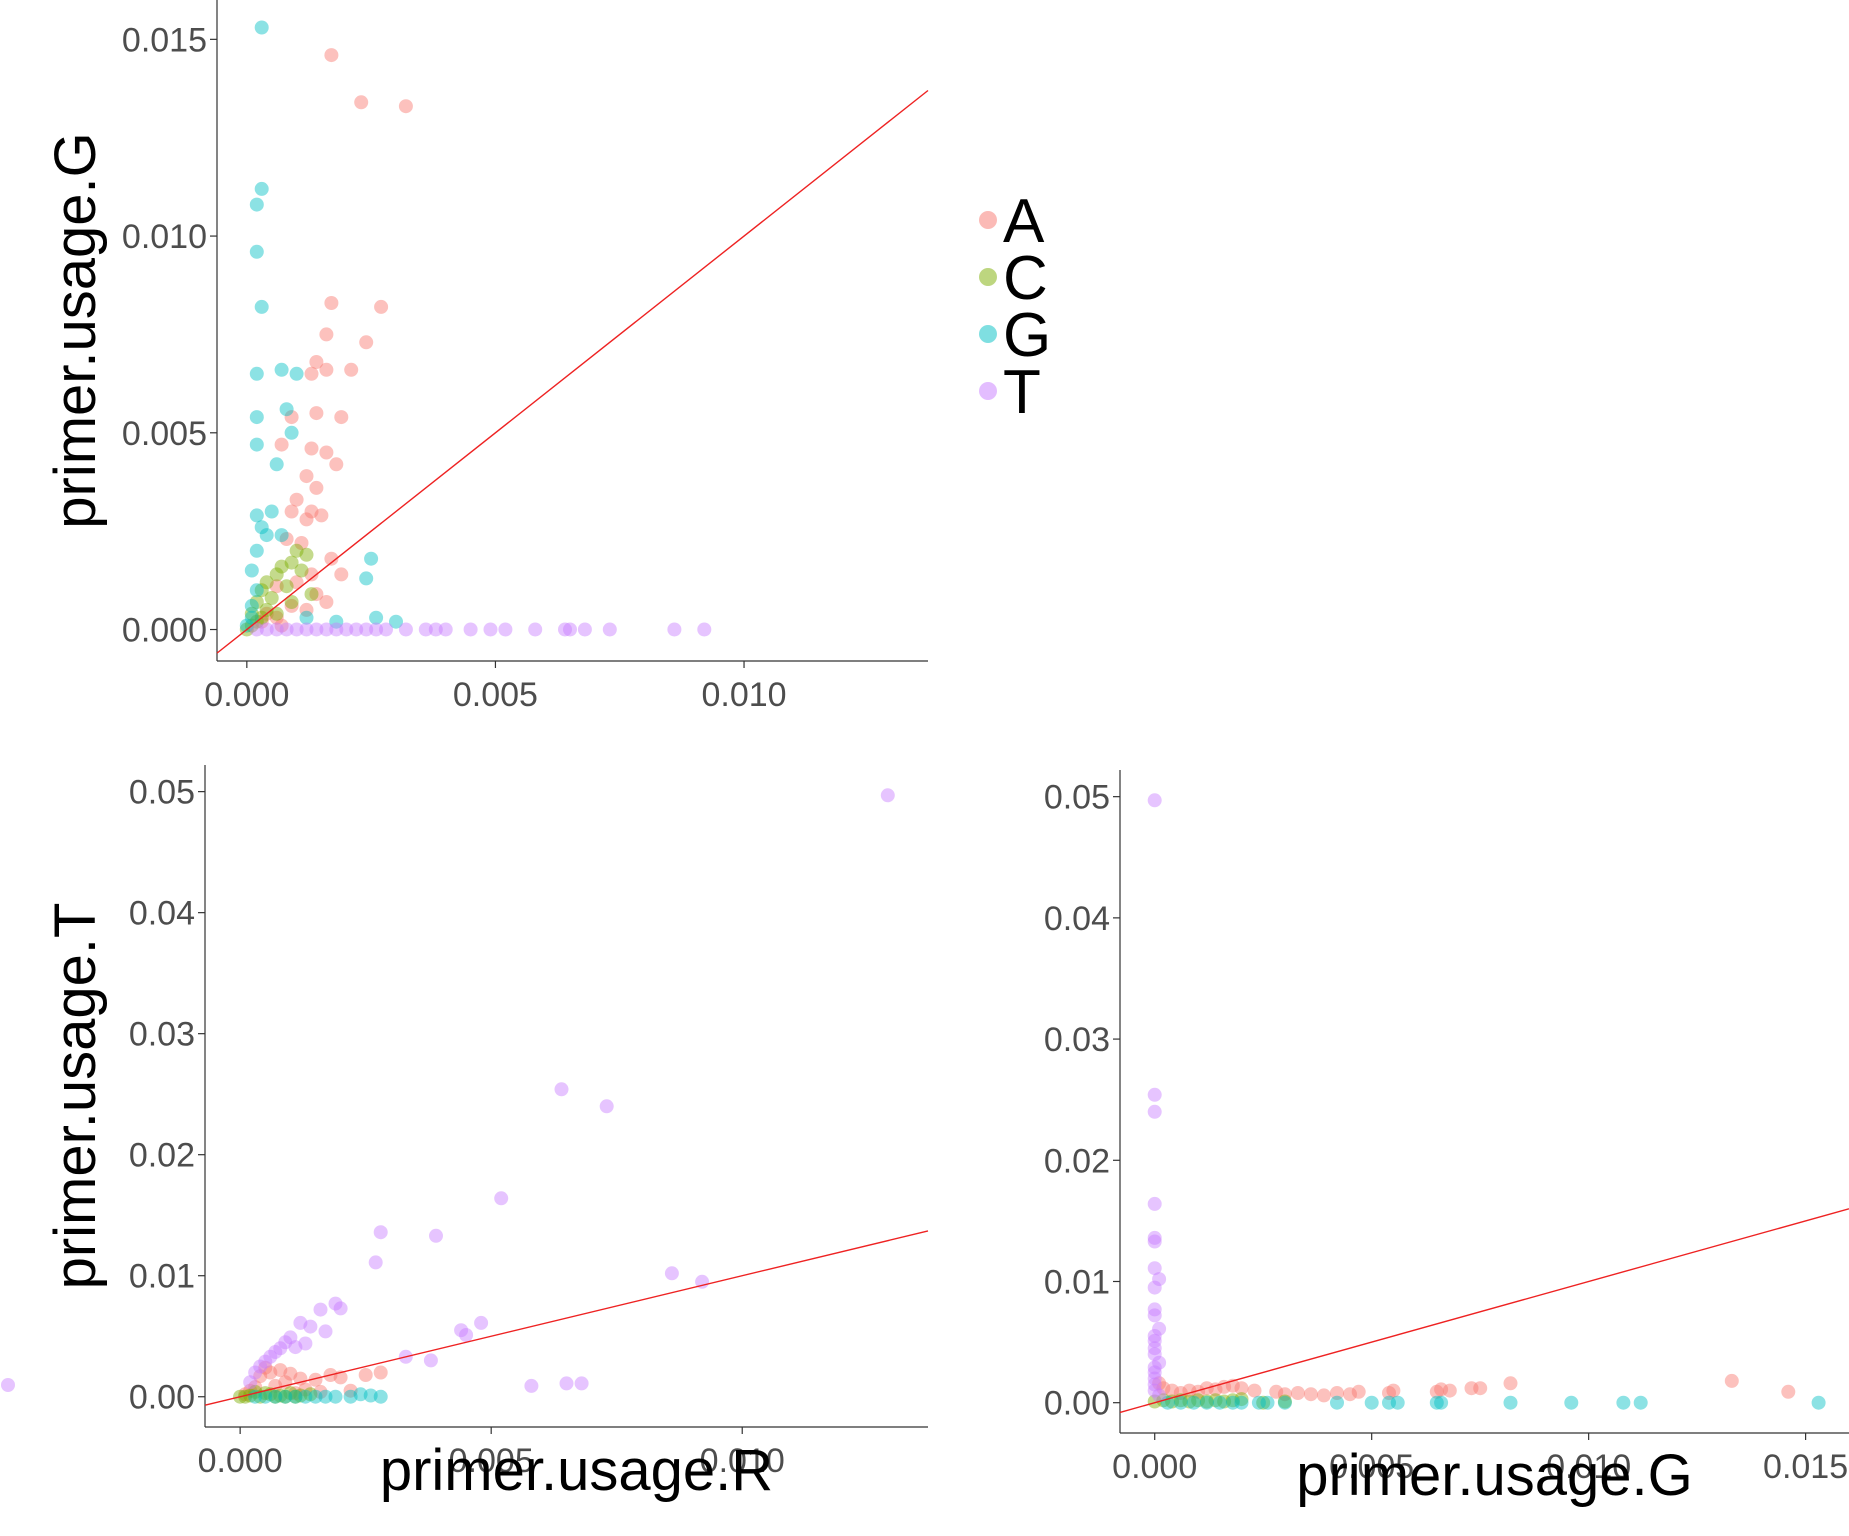 The width and height of the screenshot is (1849, 1536). Describe the element at coordinates (495, 695) in the screenshot. I see `x-tick-label: 0.005` at that location.